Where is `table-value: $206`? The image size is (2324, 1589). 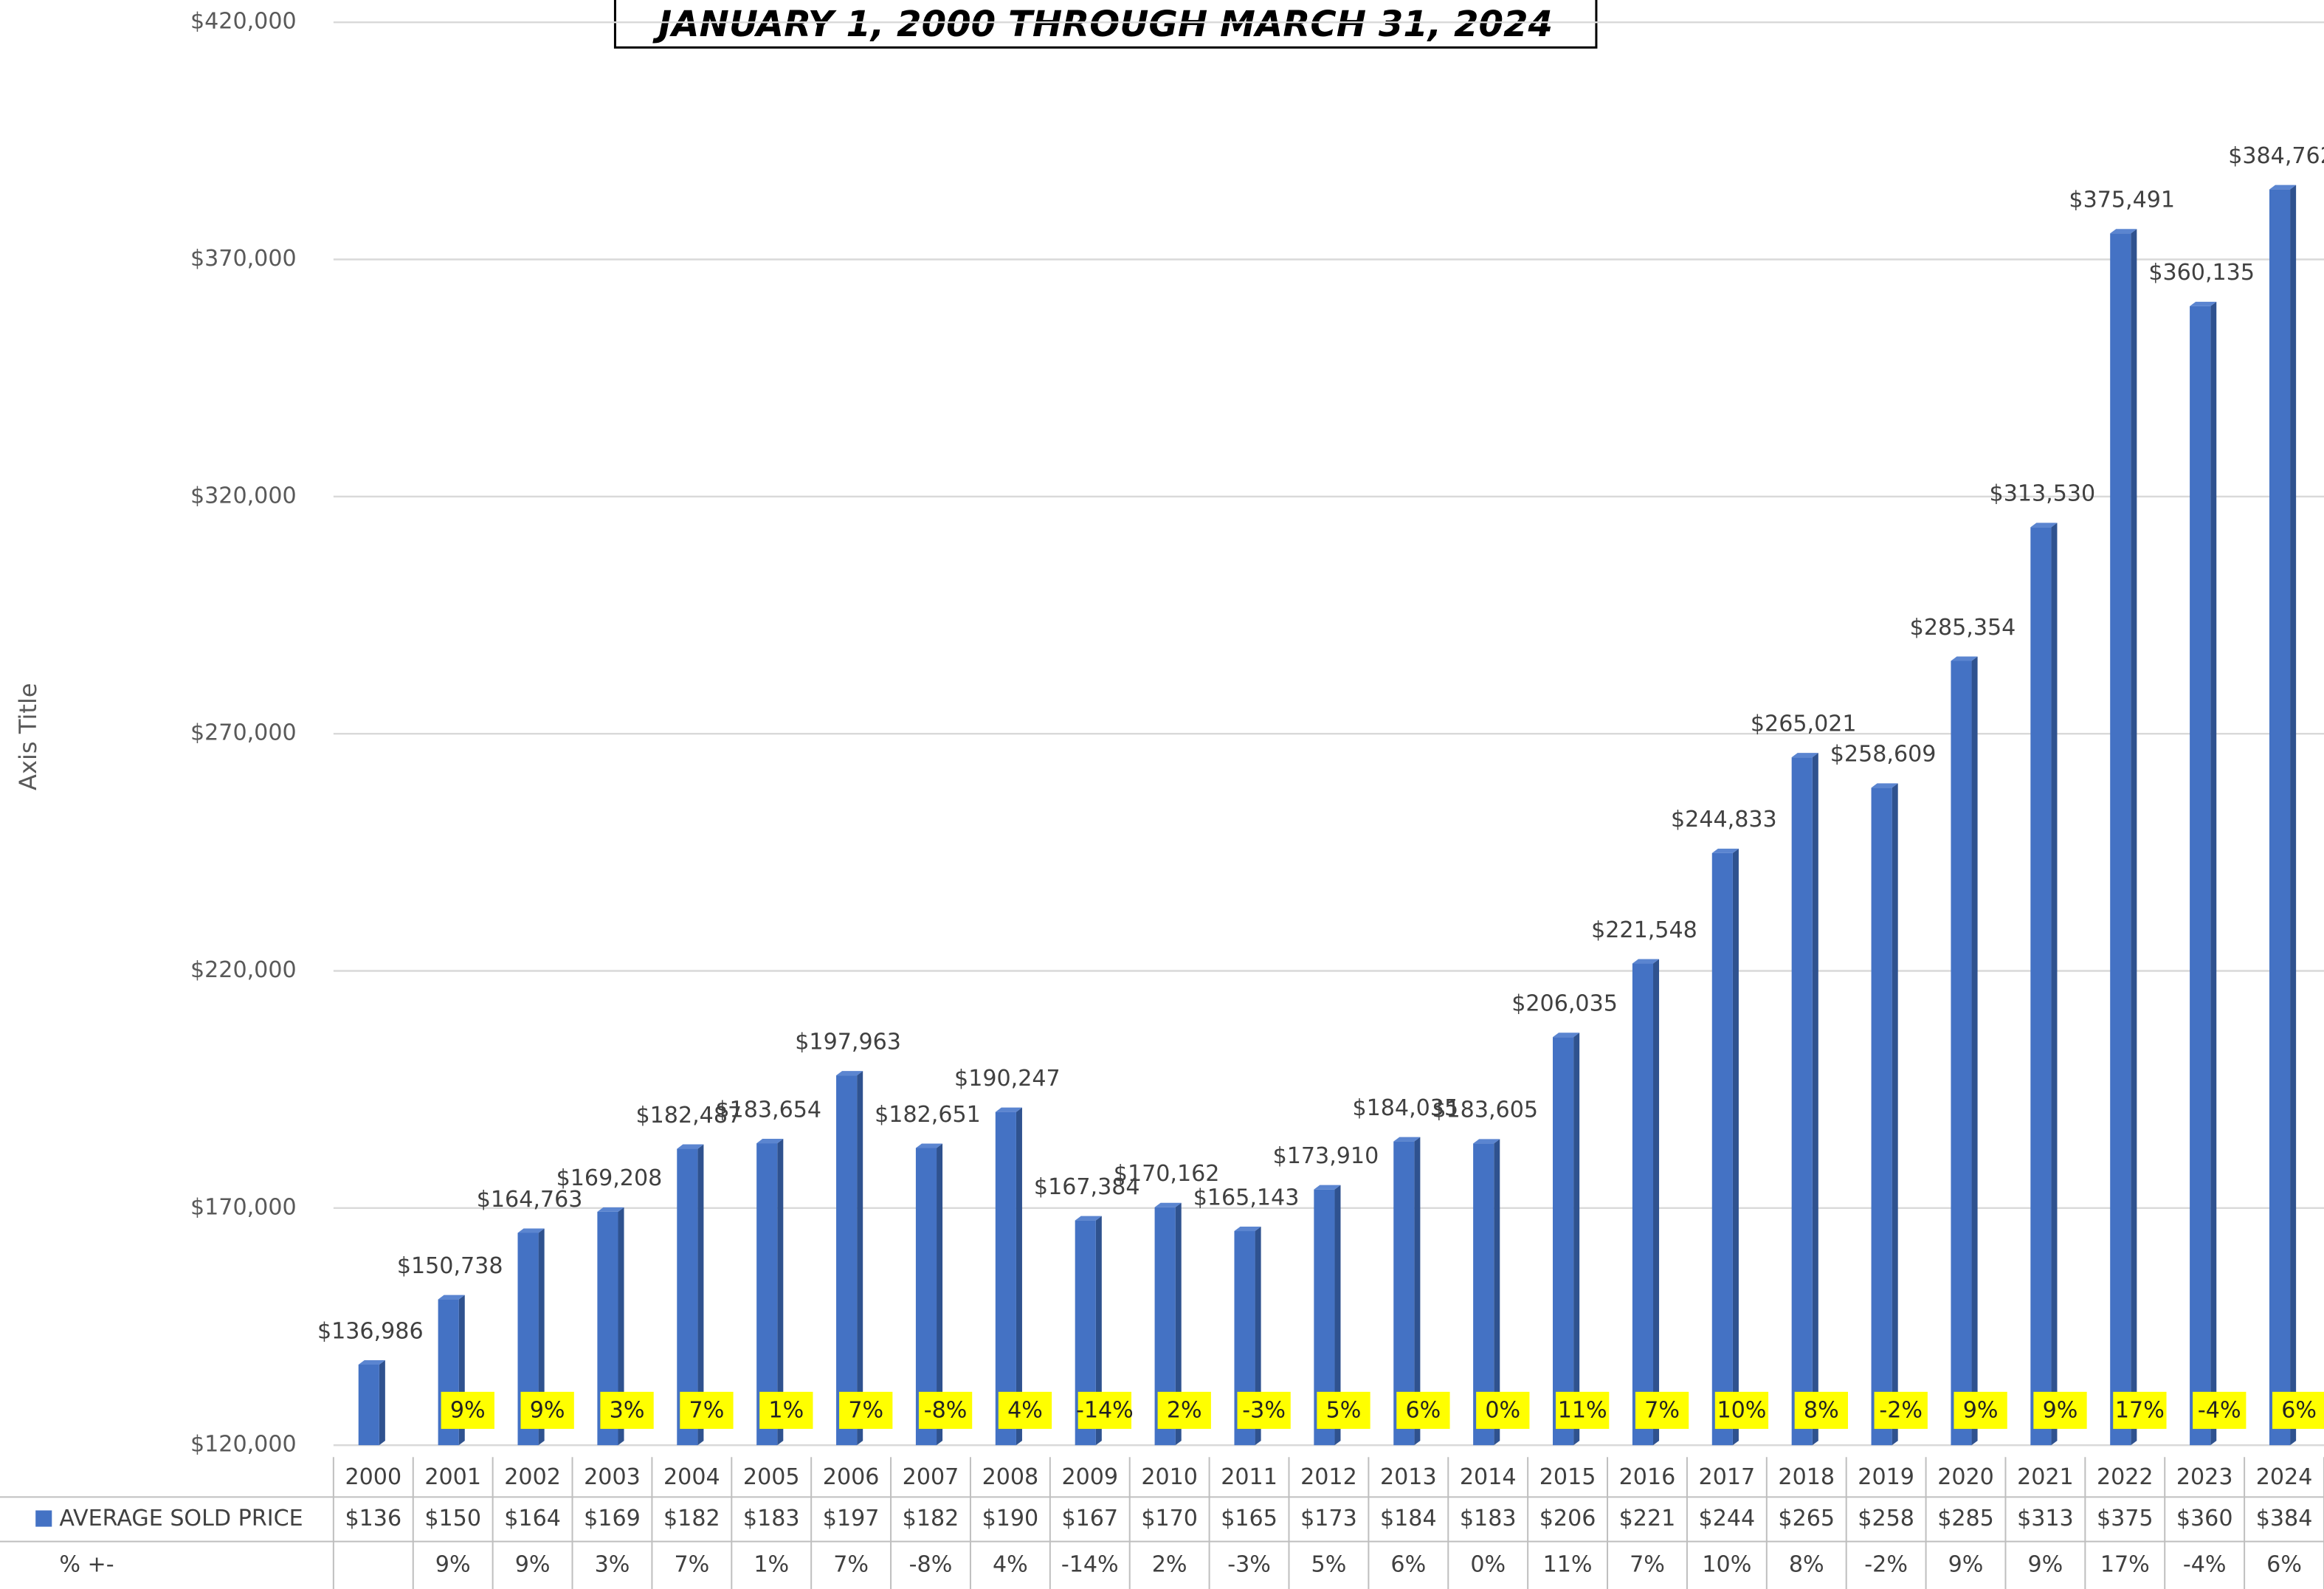
table-value: $206 is located at coordinates (1567, 1518).